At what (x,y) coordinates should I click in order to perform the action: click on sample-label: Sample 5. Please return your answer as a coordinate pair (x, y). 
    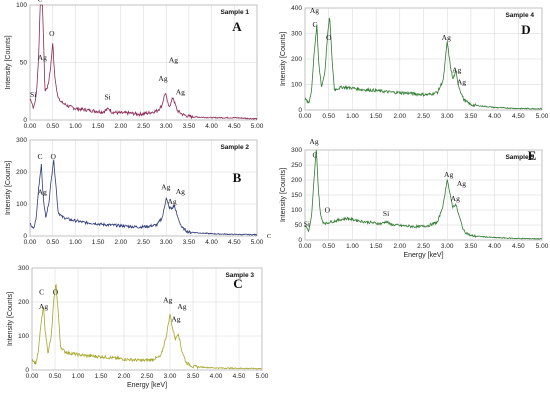
    Looking at the image, I should click on (519, 157).